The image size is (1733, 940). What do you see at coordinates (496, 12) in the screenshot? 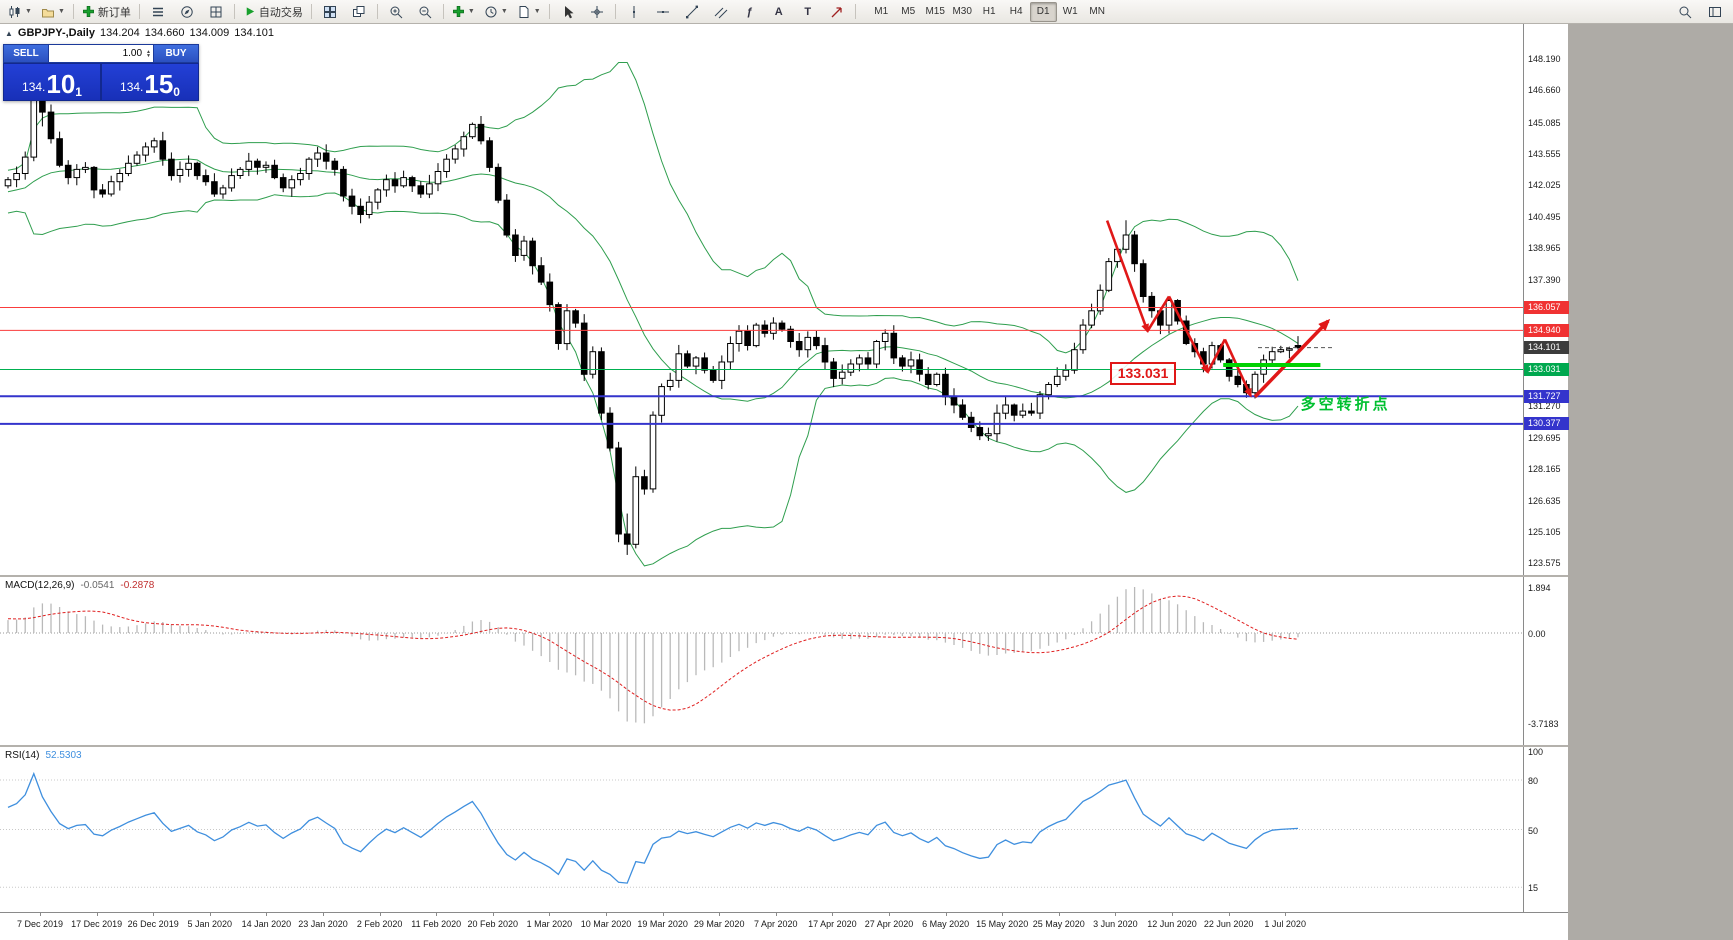
I see `periods-button: ▼` at bounding box center [496, 12].